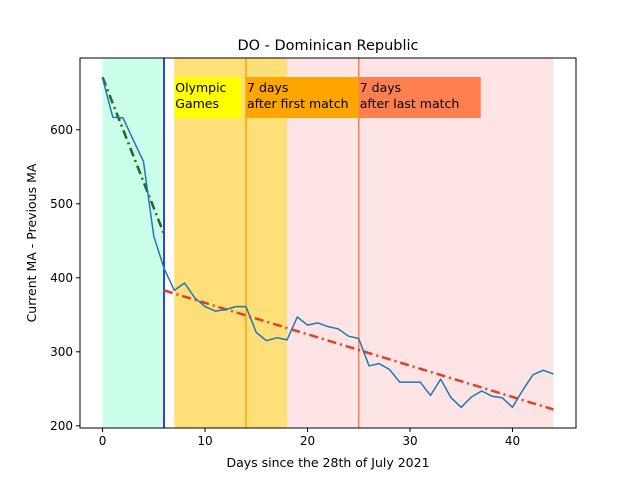  I want to click on x-axis-label: Days since the 28th of July 2021, so click(327, 462).